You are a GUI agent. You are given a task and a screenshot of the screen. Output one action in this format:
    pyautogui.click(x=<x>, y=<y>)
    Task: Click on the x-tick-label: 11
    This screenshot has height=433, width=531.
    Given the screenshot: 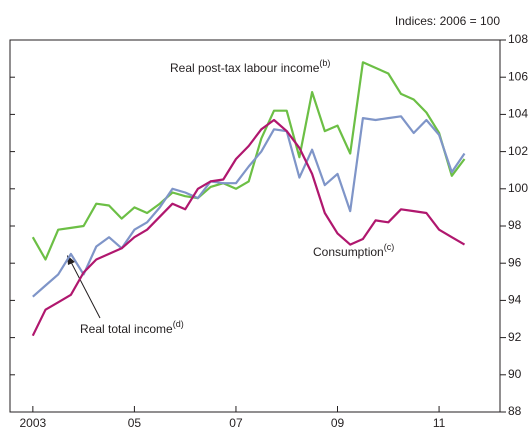 What is the action you would take?
    pyautogui.click(x=439, y=423)
    